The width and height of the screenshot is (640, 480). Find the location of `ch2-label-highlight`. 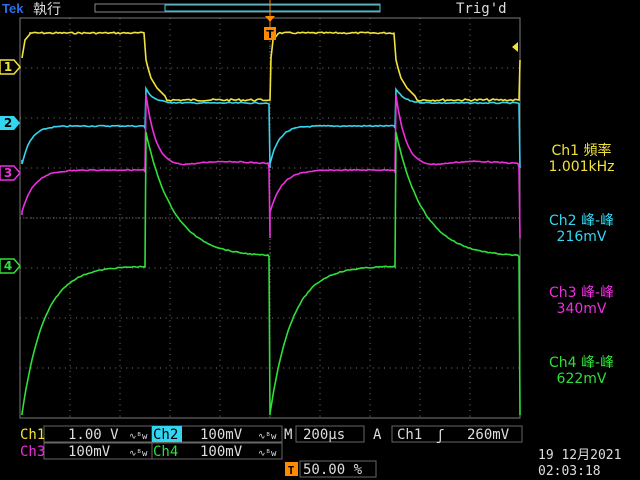

ch2-label-highlight is located at coordinates (167, 434).